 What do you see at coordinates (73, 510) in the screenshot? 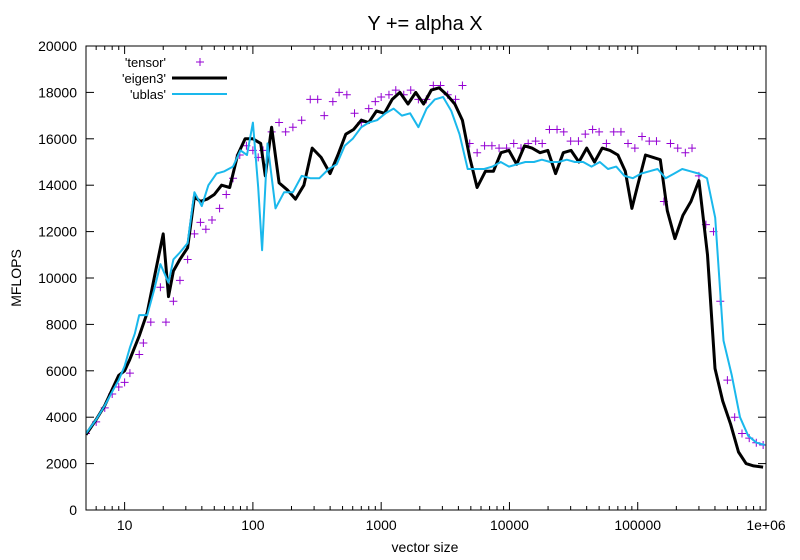
I see `y-tick-label: 0` at bounding box center [73, 510].